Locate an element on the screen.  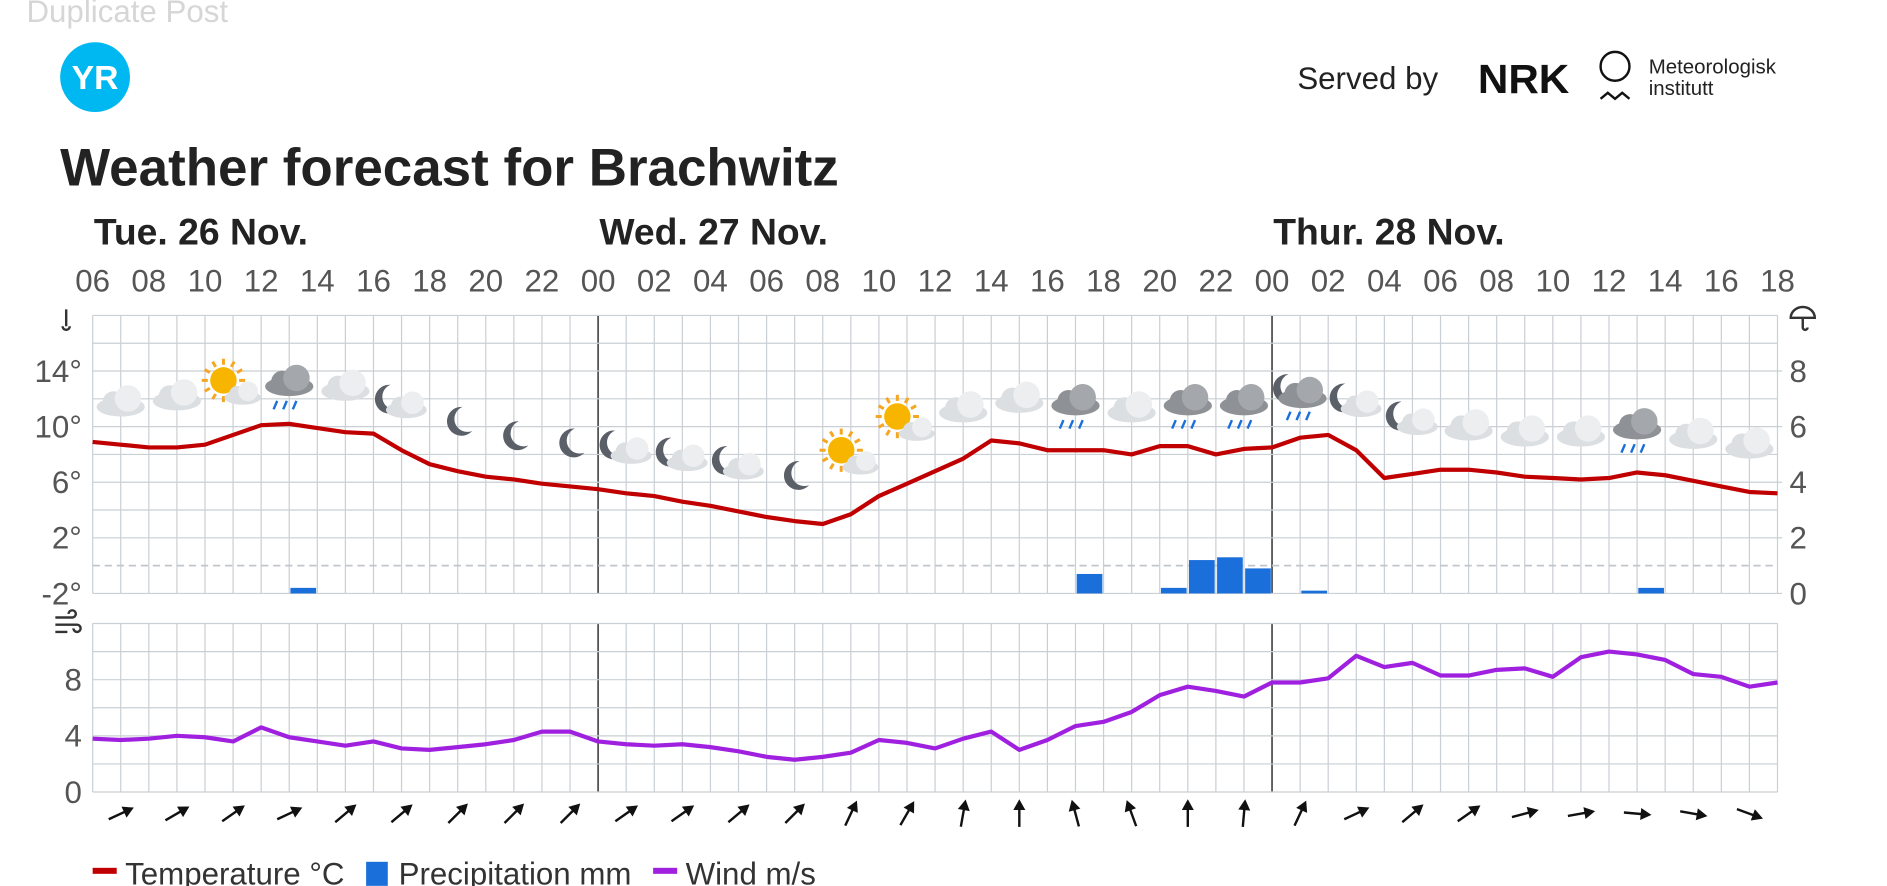
x-tick-label: 06 is located at coordinates (1440, 280).